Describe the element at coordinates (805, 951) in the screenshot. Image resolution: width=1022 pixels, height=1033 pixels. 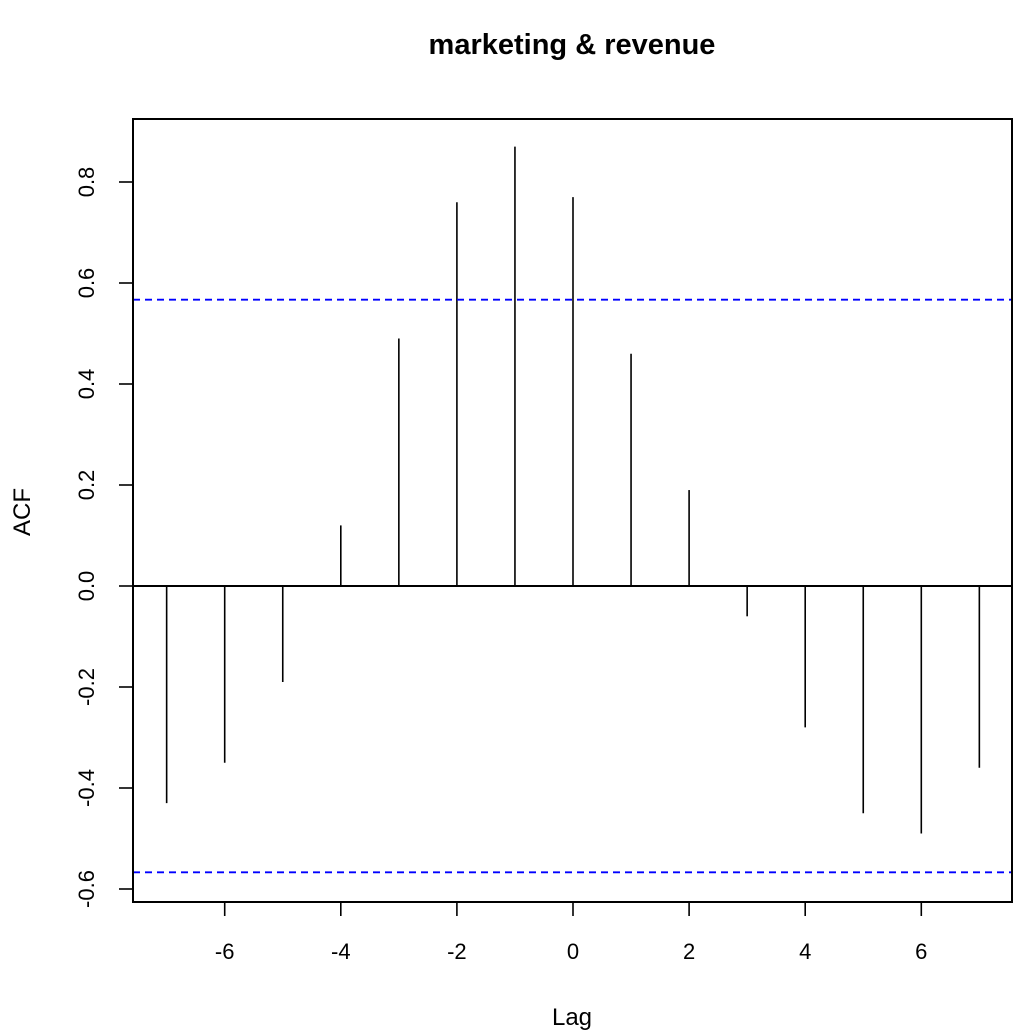
I see `x-tick-label: 4` at that location.